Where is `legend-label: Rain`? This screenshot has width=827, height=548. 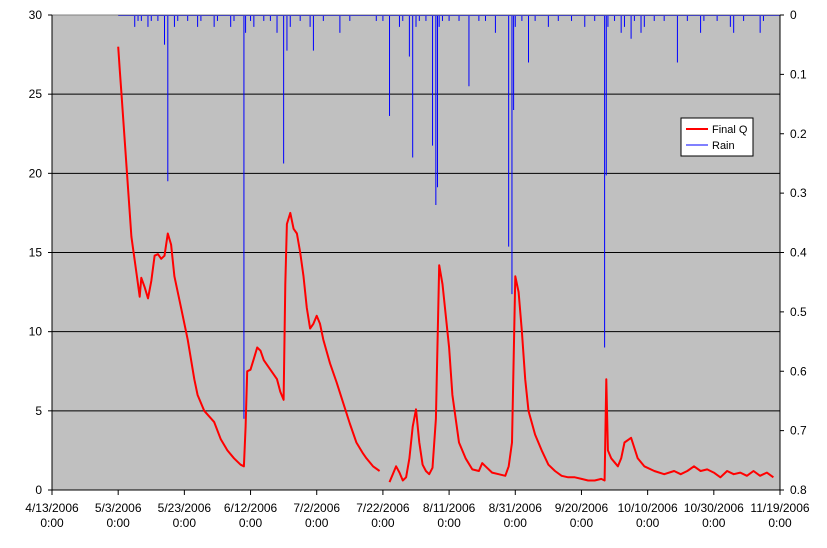
legend-label: Rain is located at coordinates (723, 146).